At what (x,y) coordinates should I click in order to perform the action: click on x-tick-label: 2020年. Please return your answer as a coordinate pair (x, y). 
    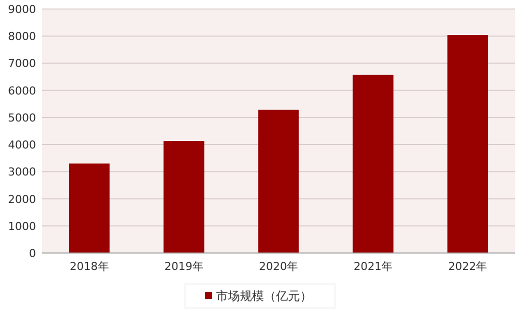
    Looking at the image, I should click on (278, 266).